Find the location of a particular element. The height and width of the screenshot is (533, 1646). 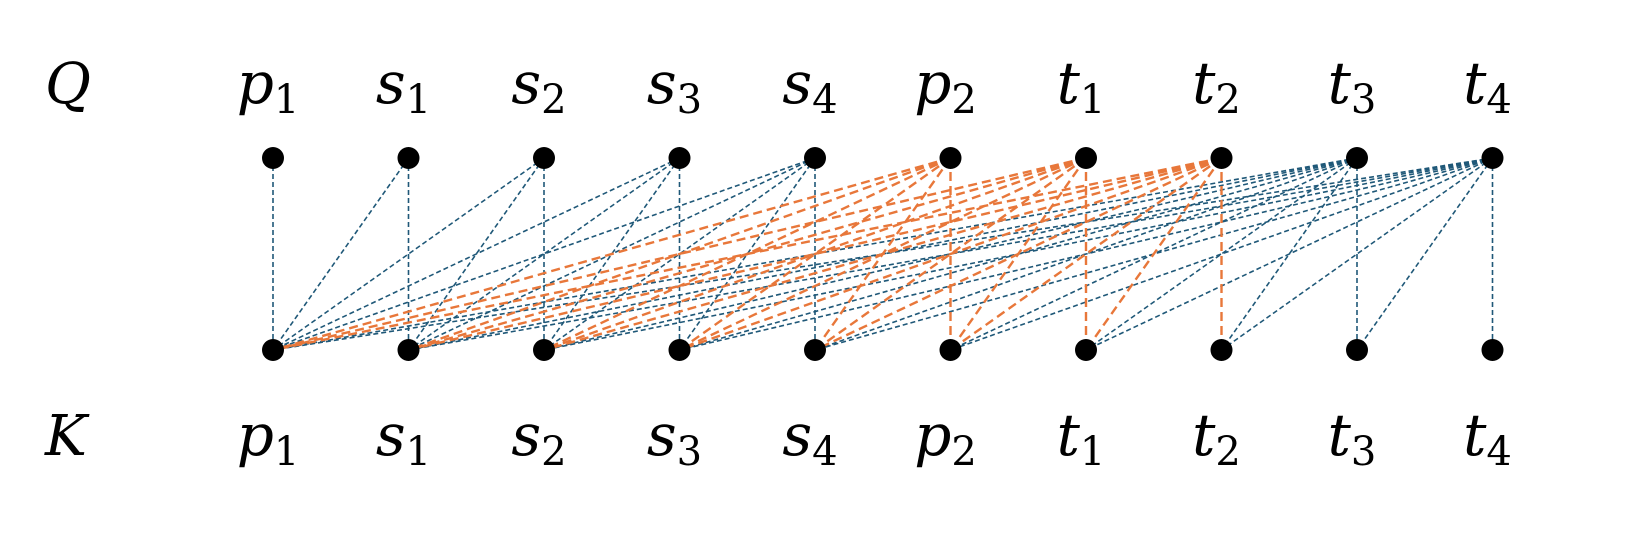

key-token-label-t2: t2 is located at coordinates (1216, 438).